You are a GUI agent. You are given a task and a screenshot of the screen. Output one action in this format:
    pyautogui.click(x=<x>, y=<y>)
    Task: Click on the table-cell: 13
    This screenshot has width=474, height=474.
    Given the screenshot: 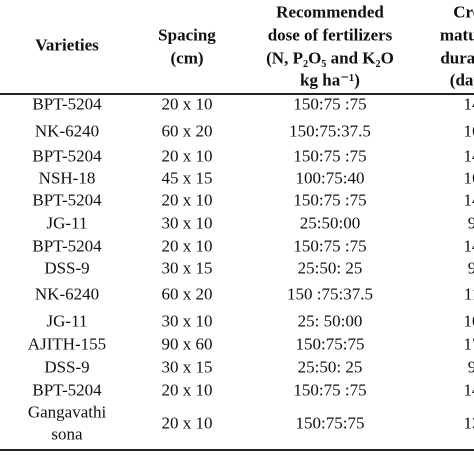 What is the action you would take?
    pyautogui.click(x=468, y=423)
    